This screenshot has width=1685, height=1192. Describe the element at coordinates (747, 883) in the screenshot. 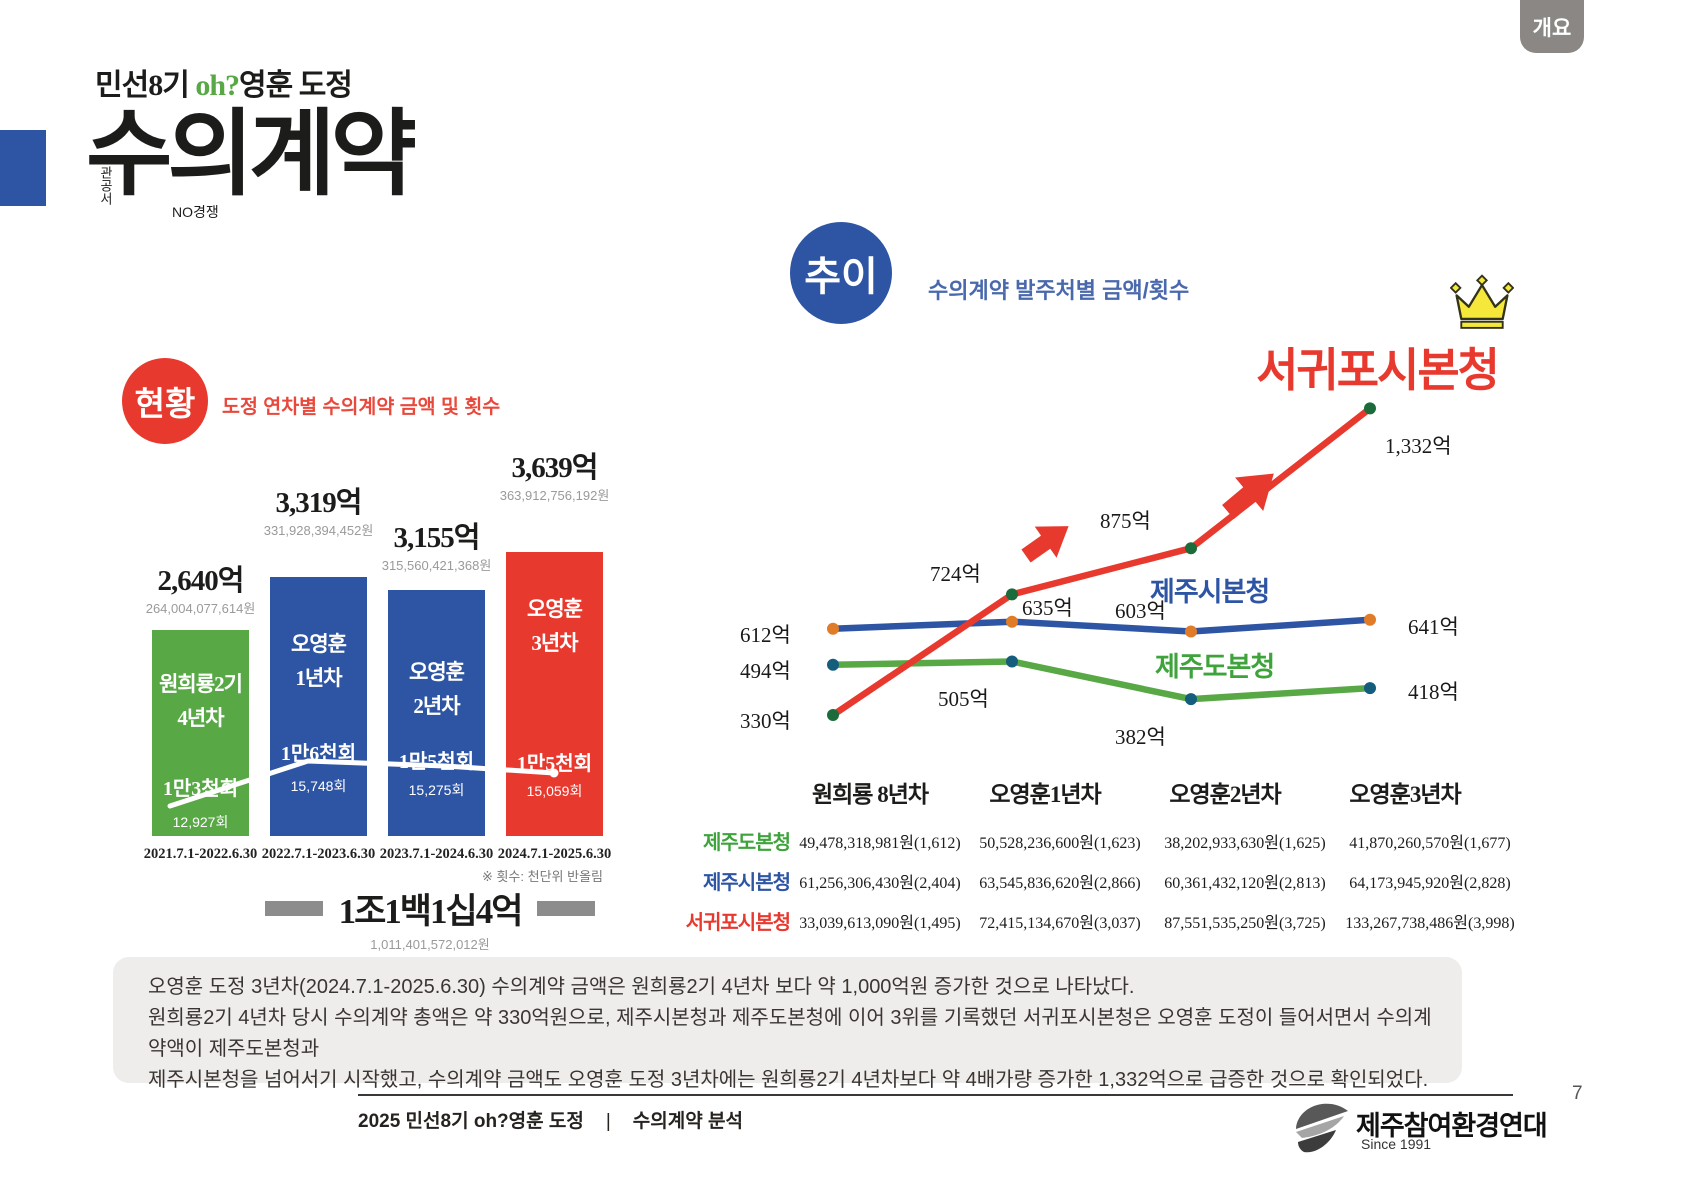

I see `table-row-label: 제주시본청` at that location.